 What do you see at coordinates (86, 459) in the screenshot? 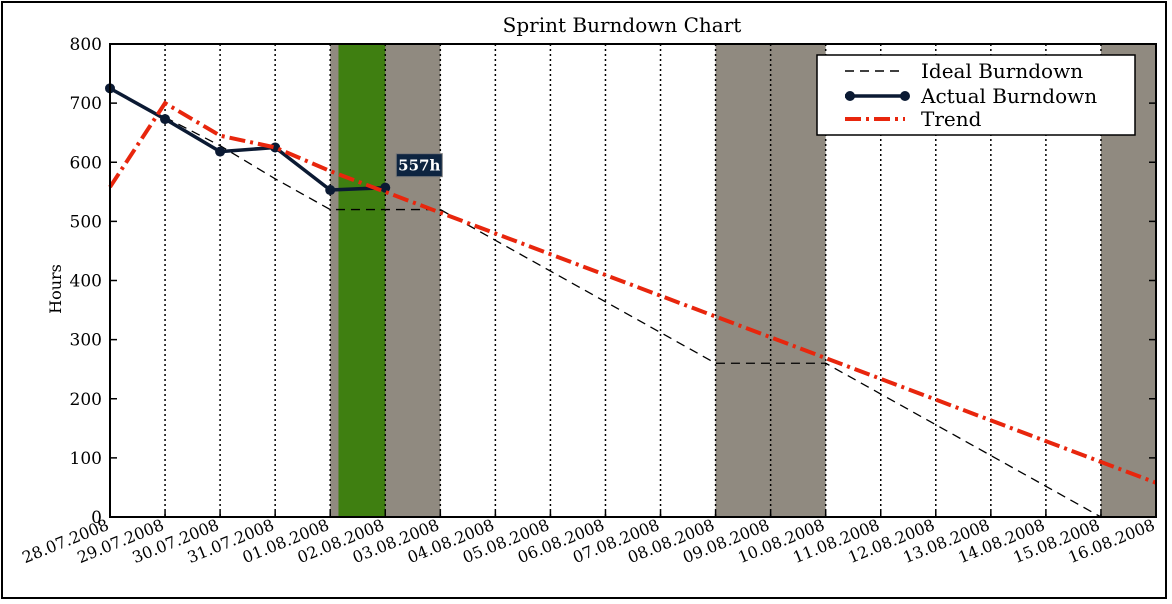
I see `y-tick-label: 100` at bounding box center [86, 459].